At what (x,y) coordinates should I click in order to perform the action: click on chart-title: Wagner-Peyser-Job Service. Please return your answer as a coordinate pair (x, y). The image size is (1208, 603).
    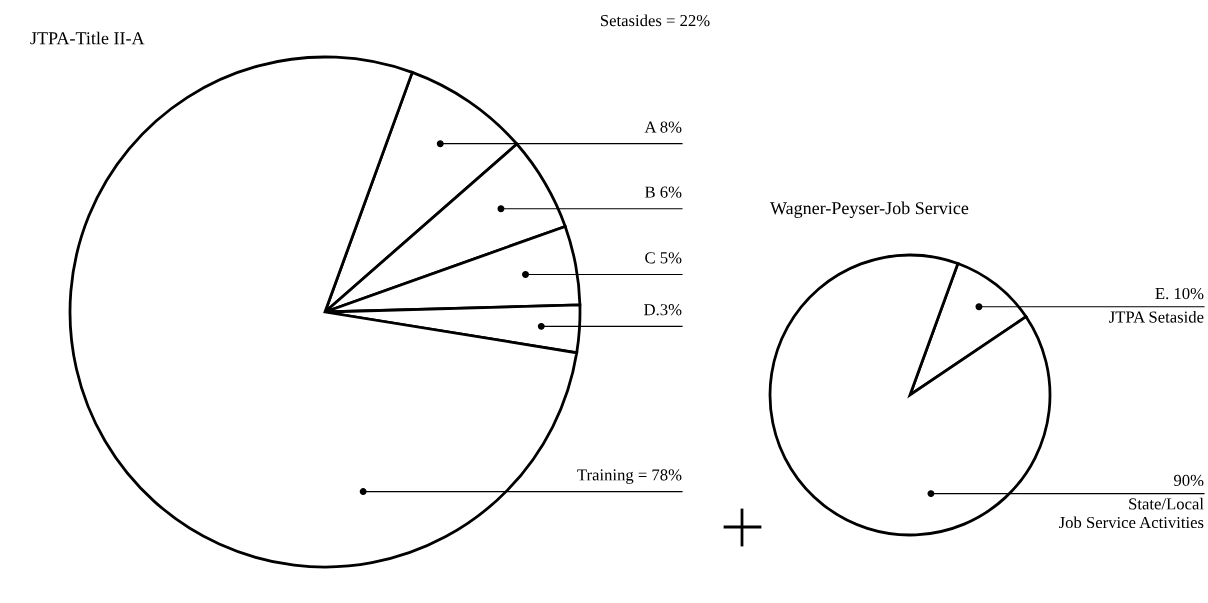
    Looking at the image, I should click on (869, 209).